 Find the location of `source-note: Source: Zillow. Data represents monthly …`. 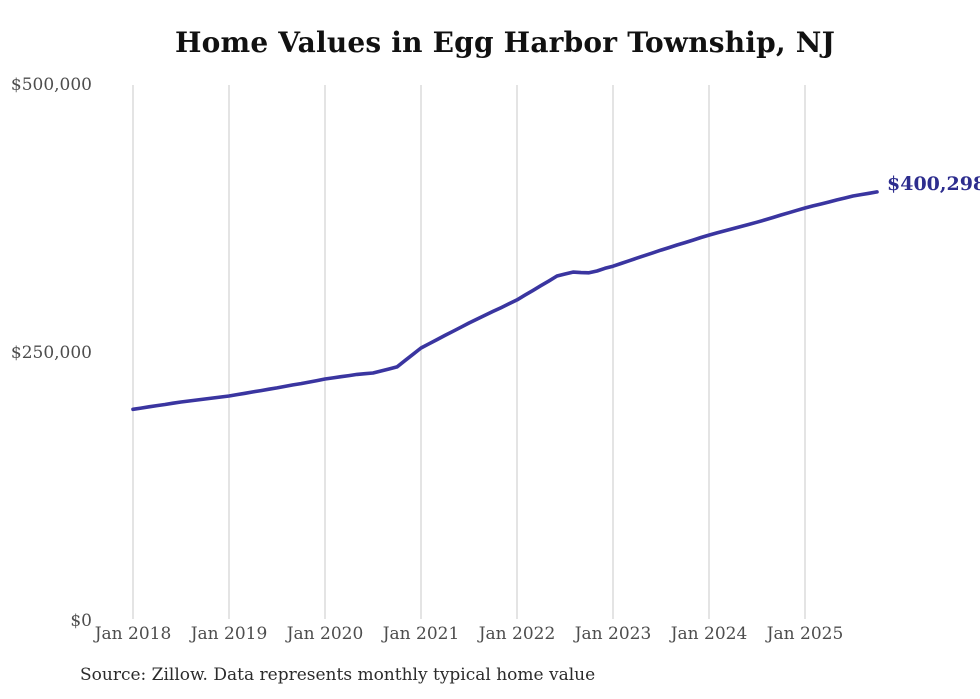

source-note: Source: Zillow. Data represents monthly … is located at coordinates (338, 675).